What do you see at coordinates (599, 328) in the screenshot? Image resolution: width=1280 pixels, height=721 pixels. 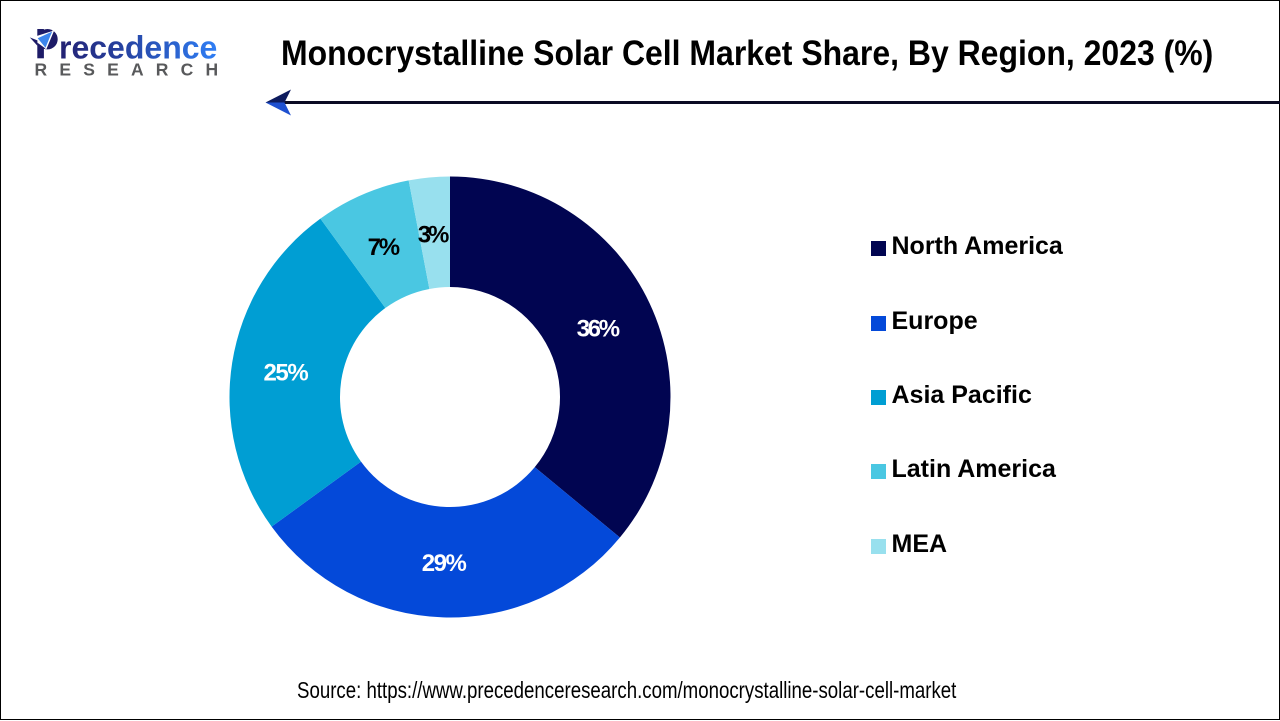 I see `svg-text: 36%` at bounding box center [599, 328].